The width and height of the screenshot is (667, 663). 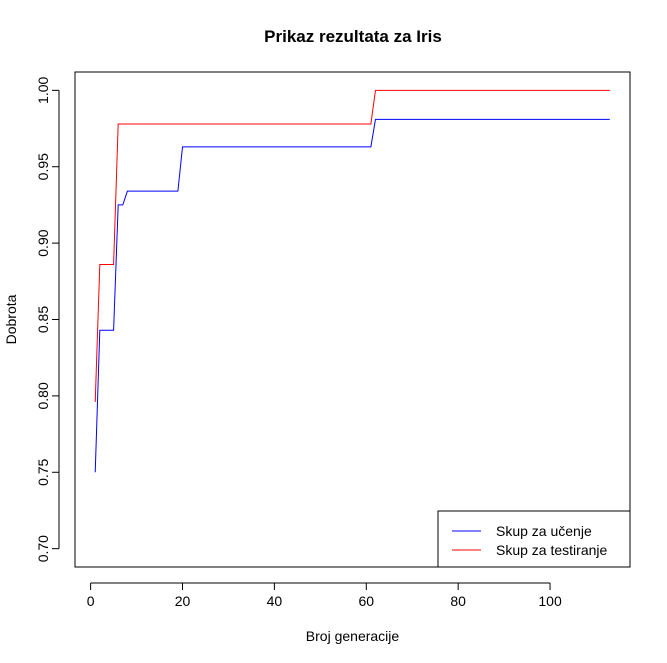 I want to click on y-tick-label: 0.80, so click(x=43, y=395).